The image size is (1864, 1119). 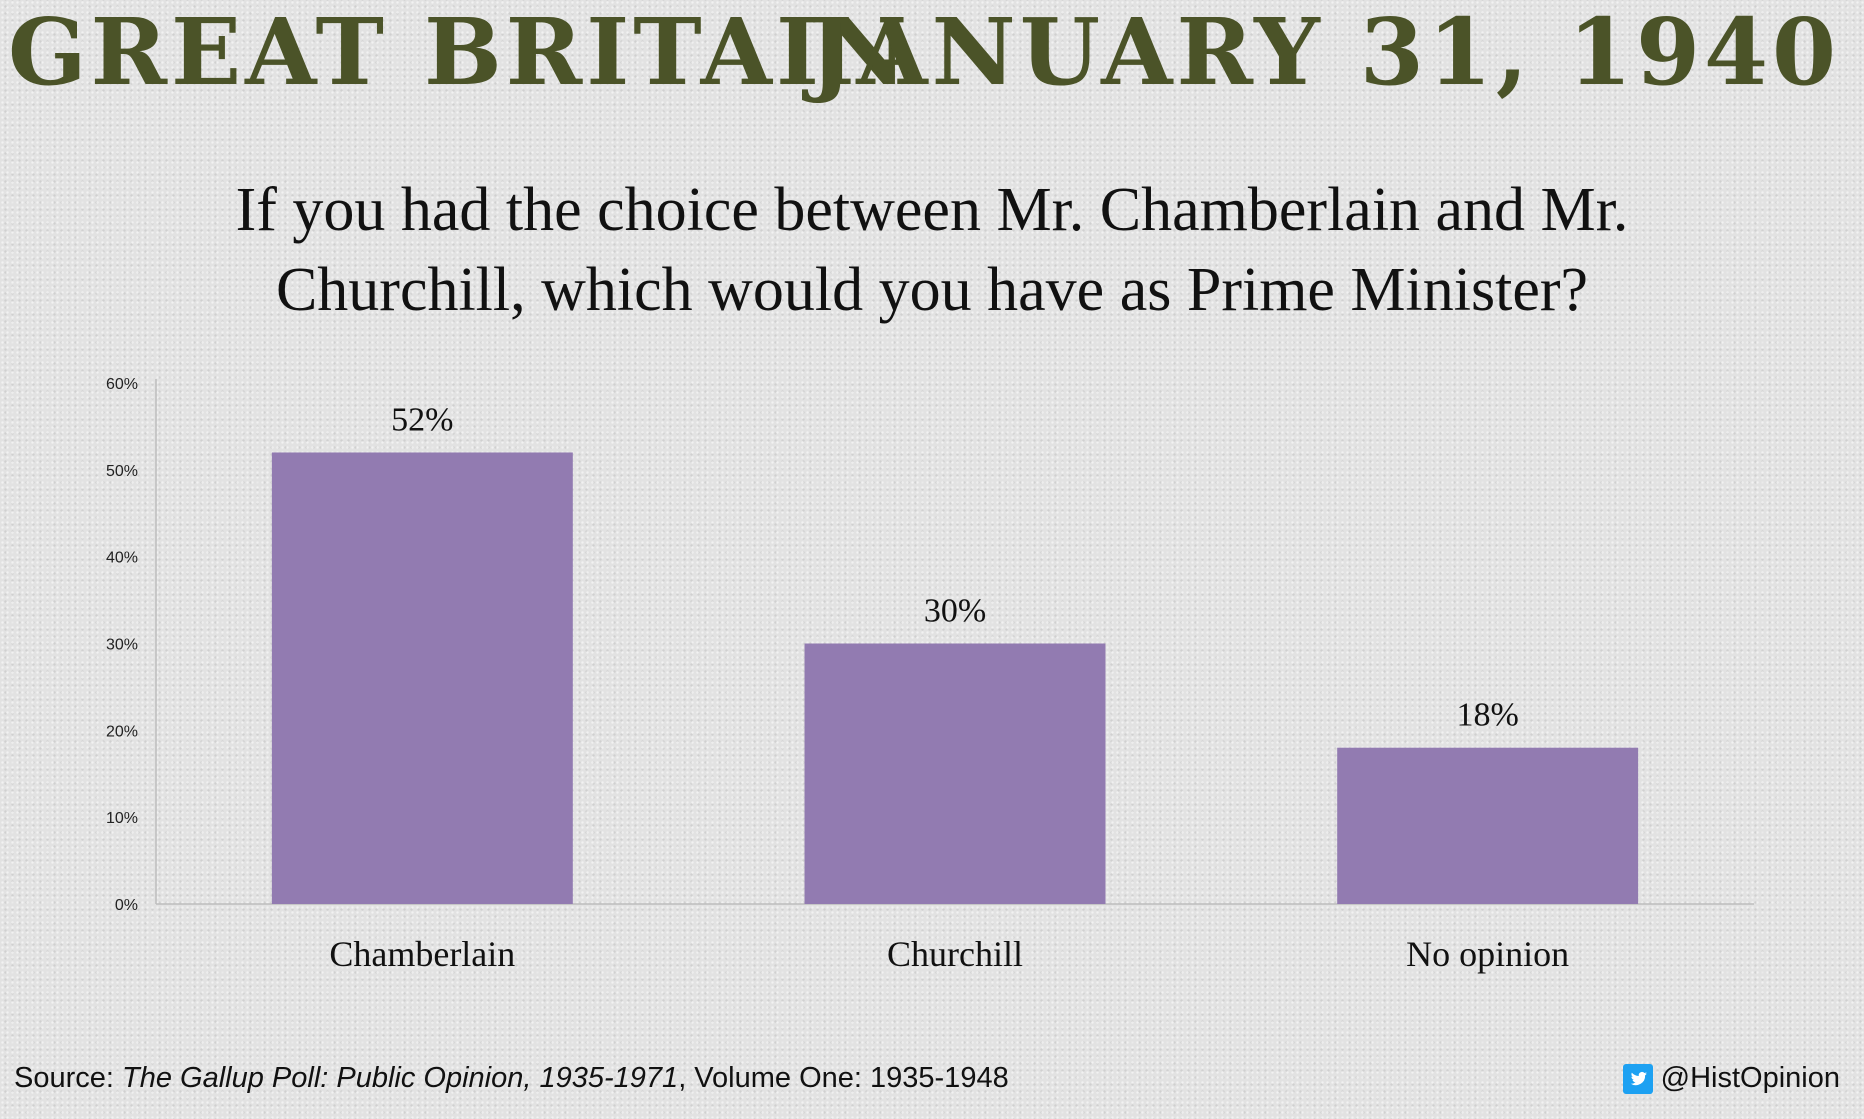 What do you see at coordinates (1750, 1078) in the screenshot?
I see `handle-text: @HistOpinion` at bounding box center [1750, 1078].